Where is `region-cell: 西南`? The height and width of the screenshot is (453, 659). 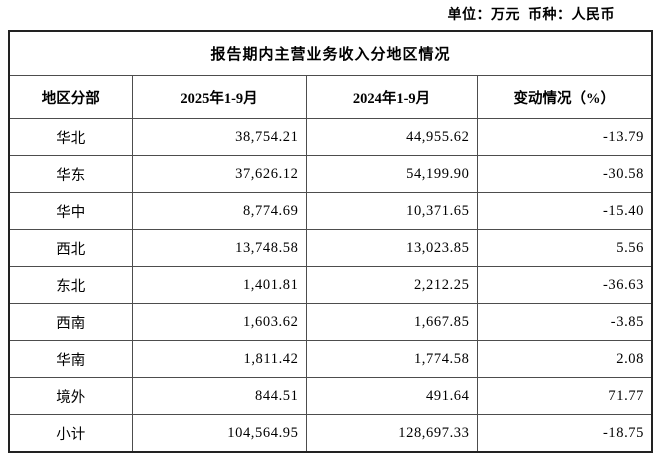 region-cell: 西南 is located at coordinates (70, 322).